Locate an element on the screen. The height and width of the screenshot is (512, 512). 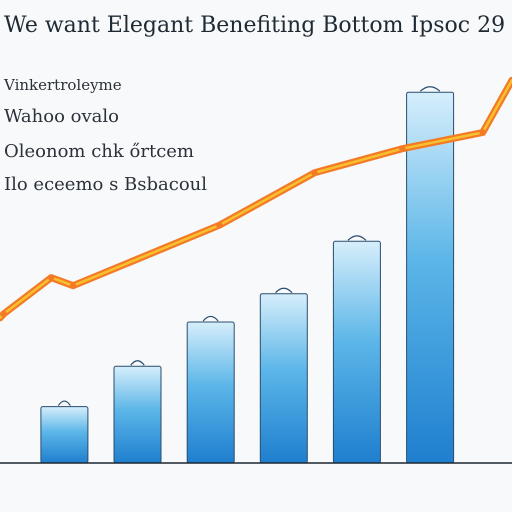
annotation-line-1: Vinkertroleyme is located at coordinates (62, 85).